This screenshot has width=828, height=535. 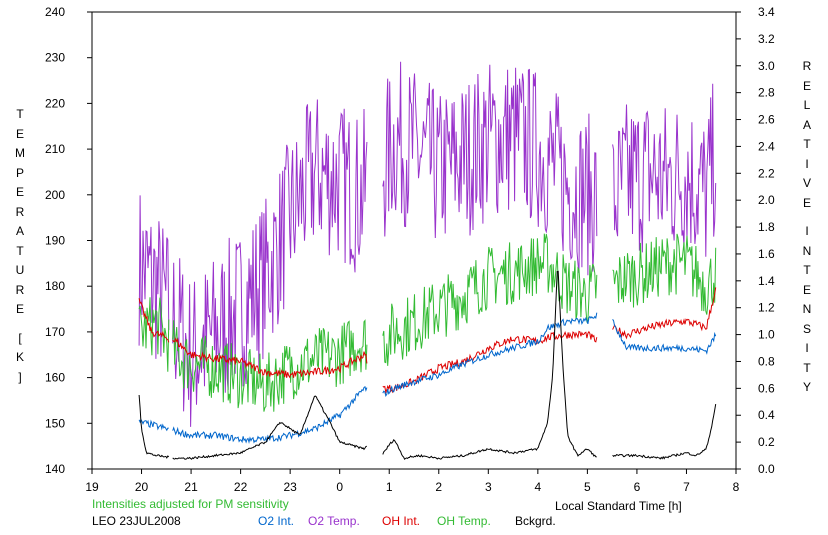 What do you see at coordinates (766, 388) in the screenshot?
I see `right-tick-label: 0.6` at bounding box center [766, 388].